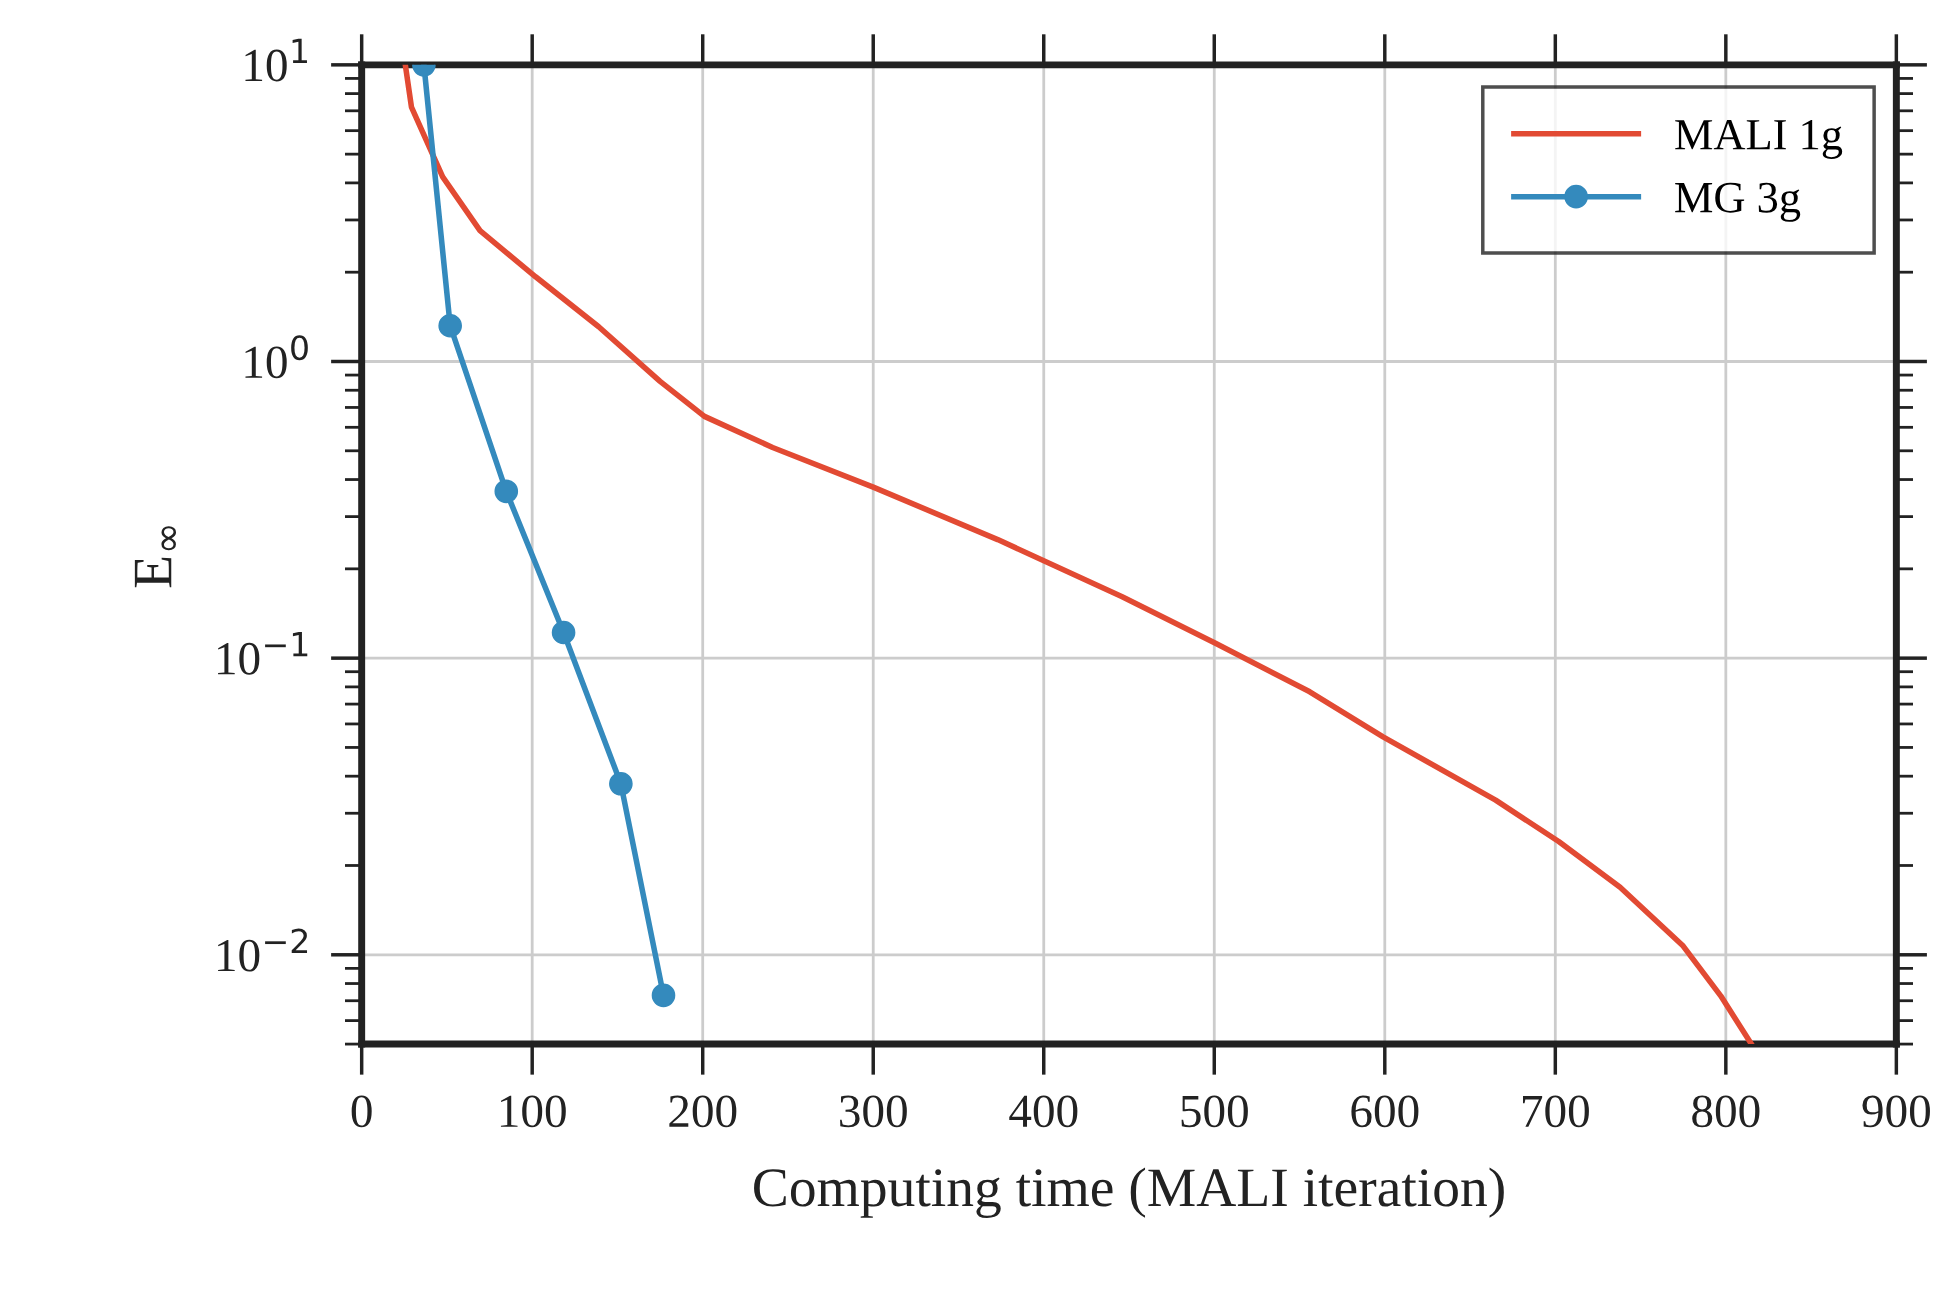 The width and height of the screenshot is (1955, 1297). Describe the element at coordinates (1896, 1111) in the screenshot. I see `x-tick-label: 900` at that location.